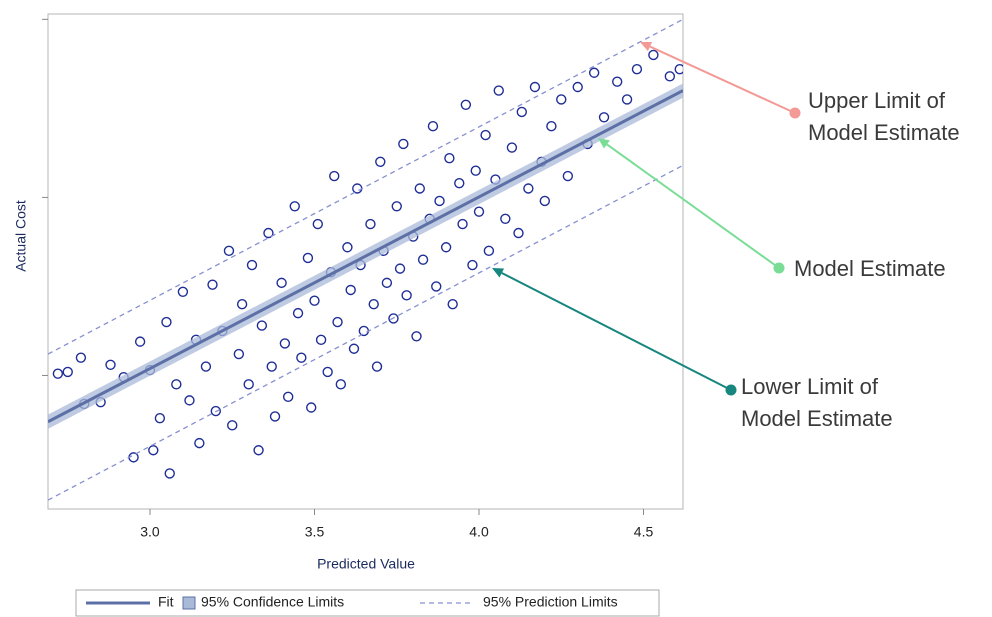 The width and height of the screenshot is (992, 617). Describe the element at coordinates (21, 236) in the screenshot. I see `y-axis-title: Actual Cost` at that location.